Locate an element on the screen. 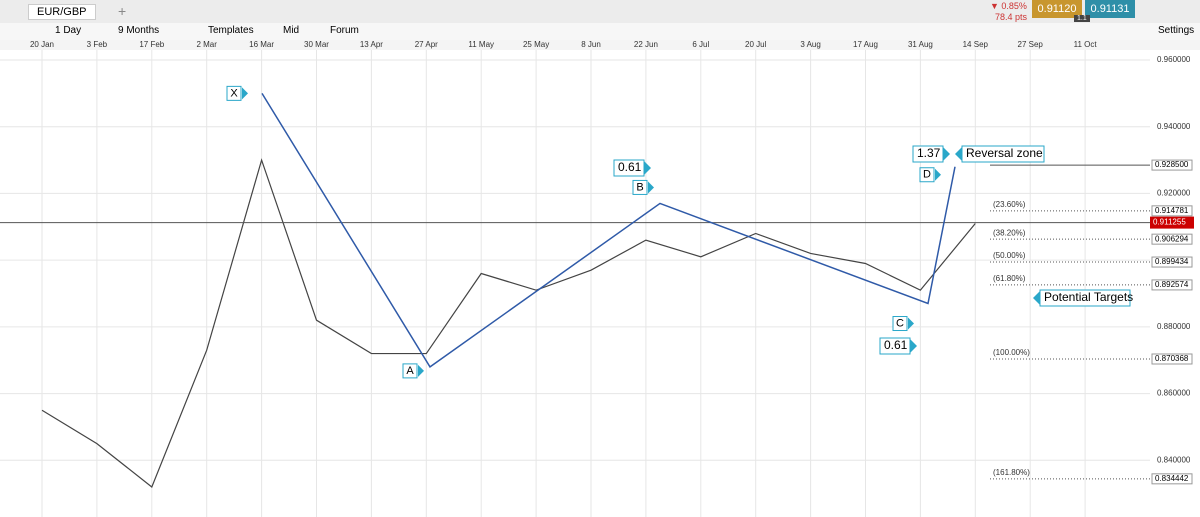 The width and height of the screenshot is (1200, 517). x-tick-label: 22 Jun is located at coordinates (646, 44).